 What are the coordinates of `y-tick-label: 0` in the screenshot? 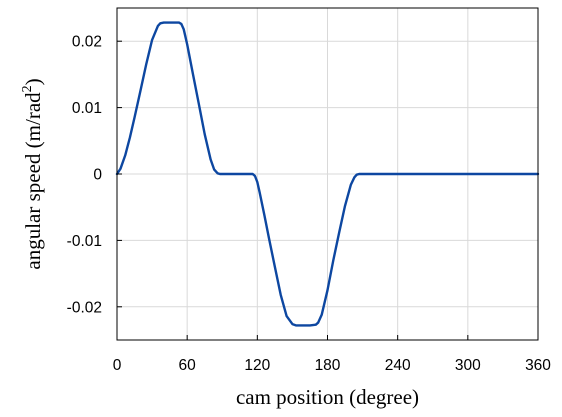 It's located at (97, 175).